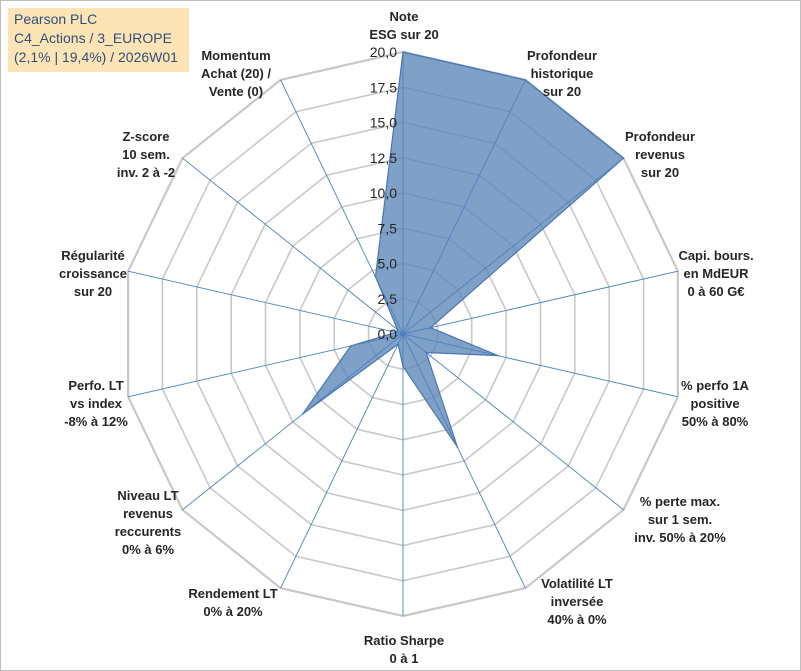 Image resolution: width=801 pixels, height=671 pixels. What do you see at coordinates (148, 549) in the screenshot?
I see `axis-label-line: 0% à 6%` at bounding box center [148, 549].